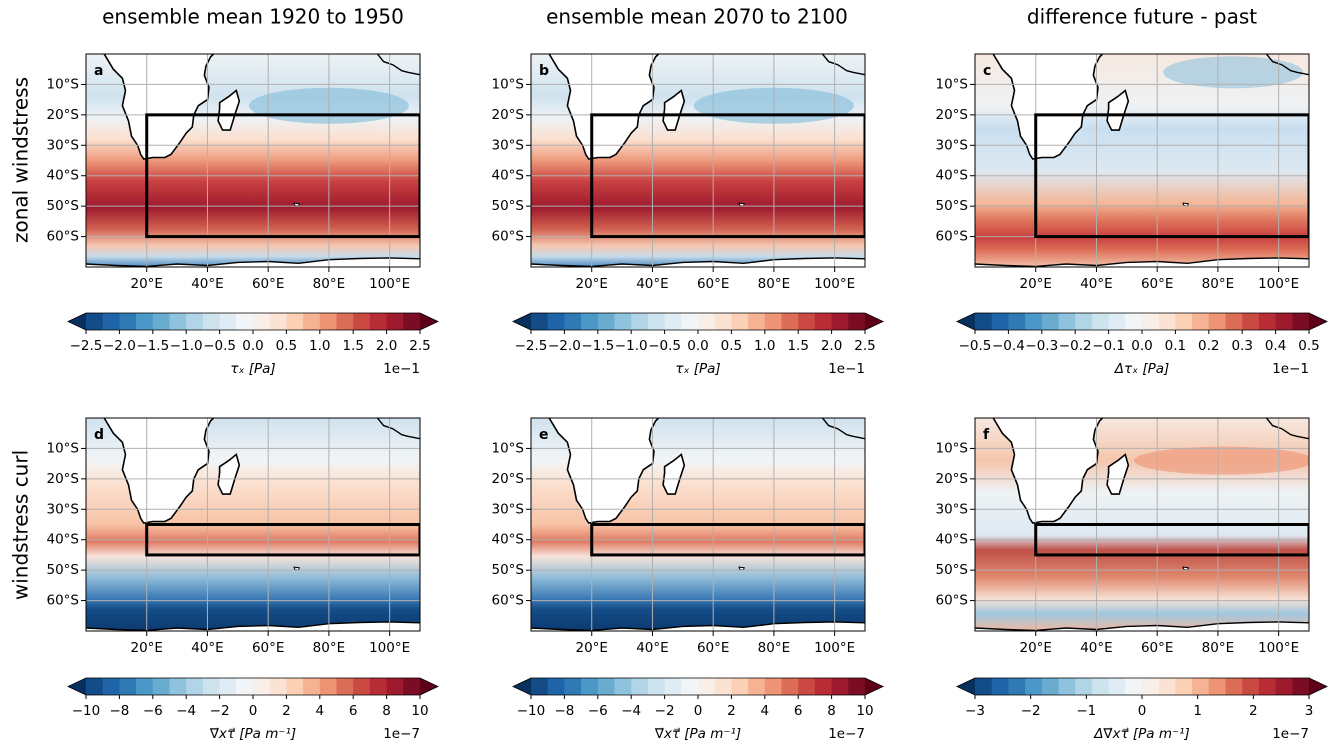 The image size is (1340, 752). I want to click on colorbar-tick-label: −0.1, so click(1108, 346).